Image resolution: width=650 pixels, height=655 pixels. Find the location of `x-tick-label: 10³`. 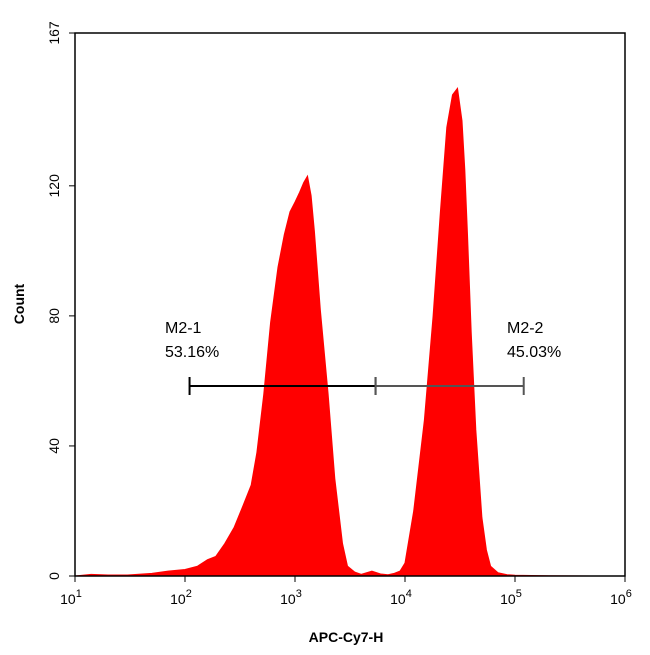

x-tick-label: 10³ is located at coordinates (291, 597).